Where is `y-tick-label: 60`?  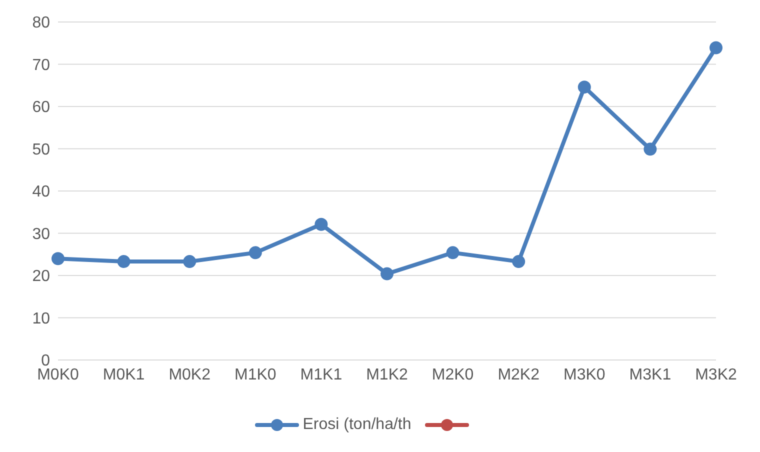
y-tick-label: 60 is located at coordinates (41, 107).